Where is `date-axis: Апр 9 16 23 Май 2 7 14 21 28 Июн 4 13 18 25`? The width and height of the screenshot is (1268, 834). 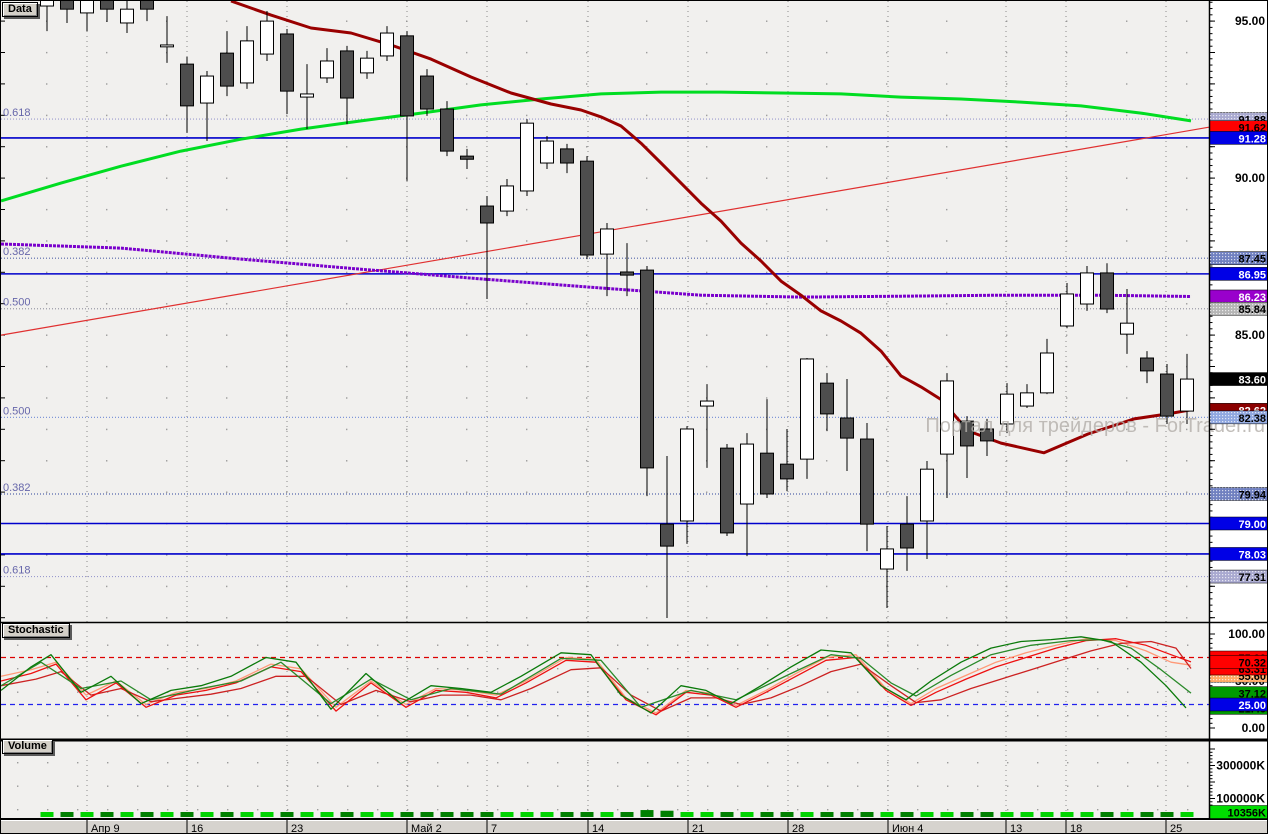
date-axis: Апр 9 16 23 Май 2 7 14 21 28 Июн 4 13 18 25 is located at coordinates (634, 827).